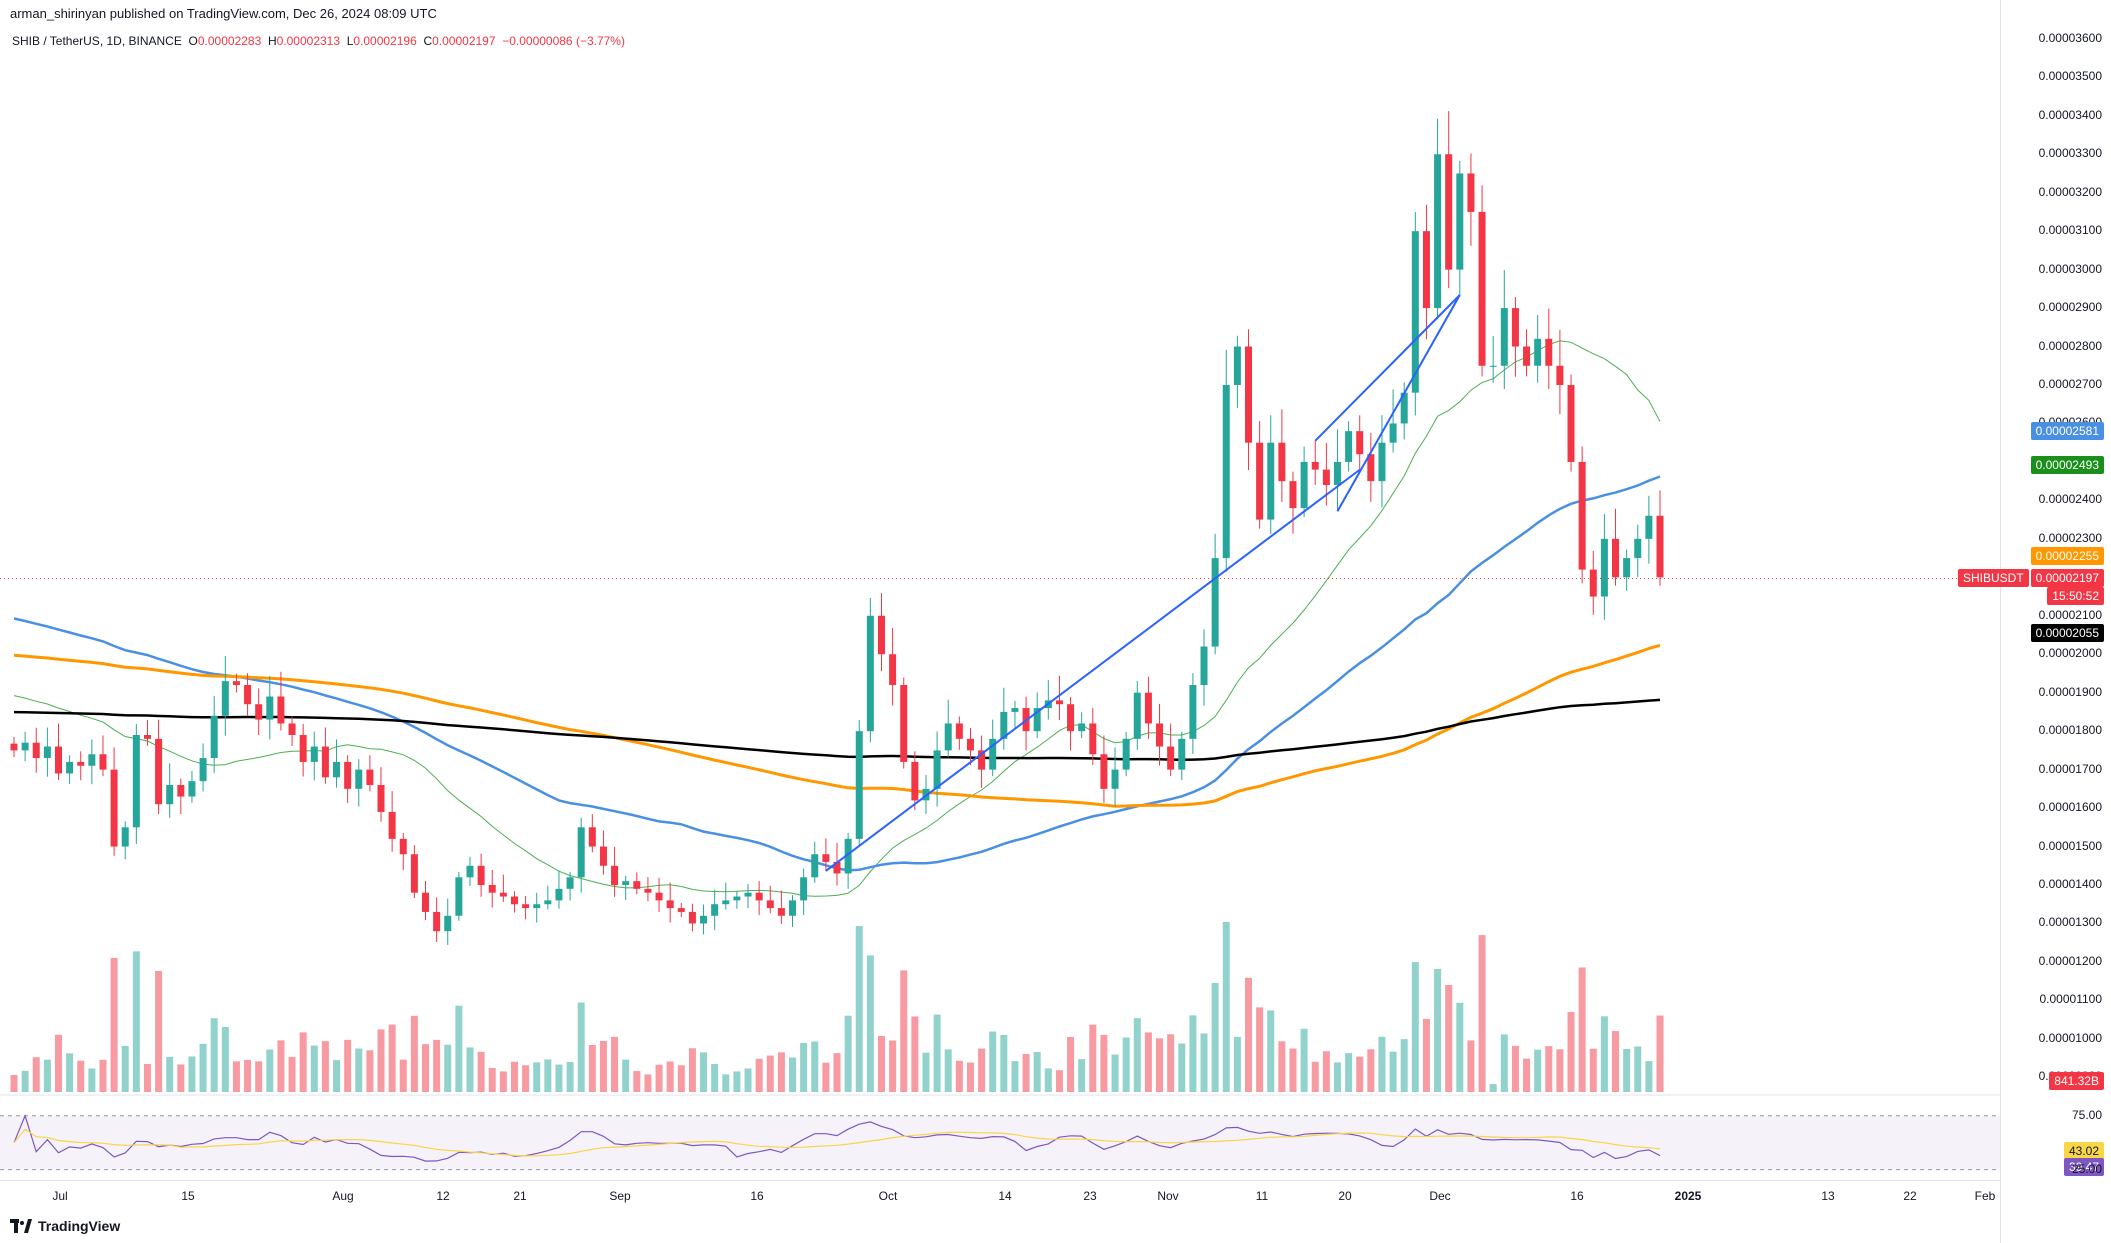  I want to click on price-tick-label: 0.00003400, so click(2070, 114).